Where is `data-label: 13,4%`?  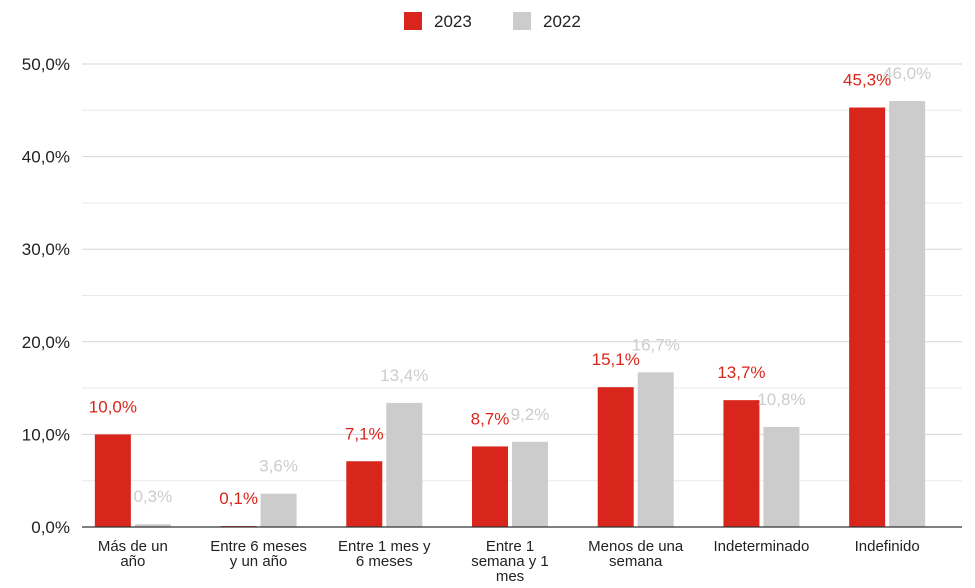
data-label: 13,4% is located at coordinates (404, 375).